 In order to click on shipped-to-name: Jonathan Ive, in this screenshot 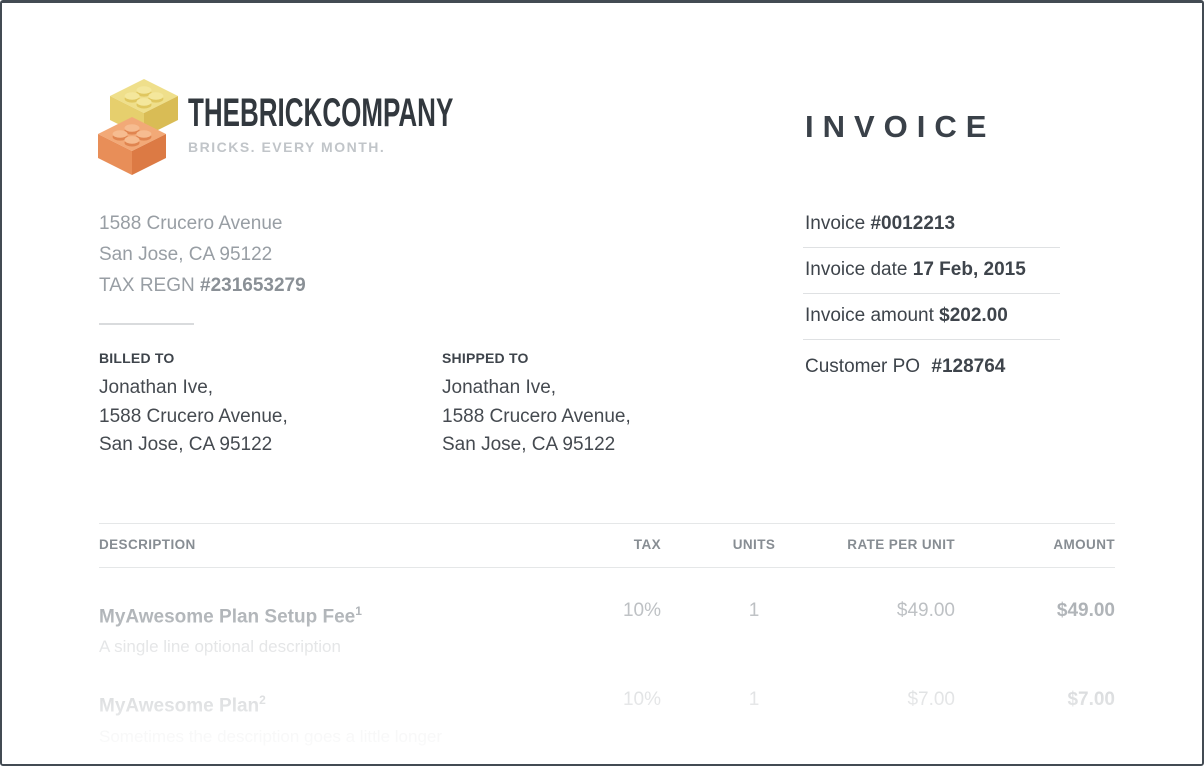, I will do `click(499, 387)`.